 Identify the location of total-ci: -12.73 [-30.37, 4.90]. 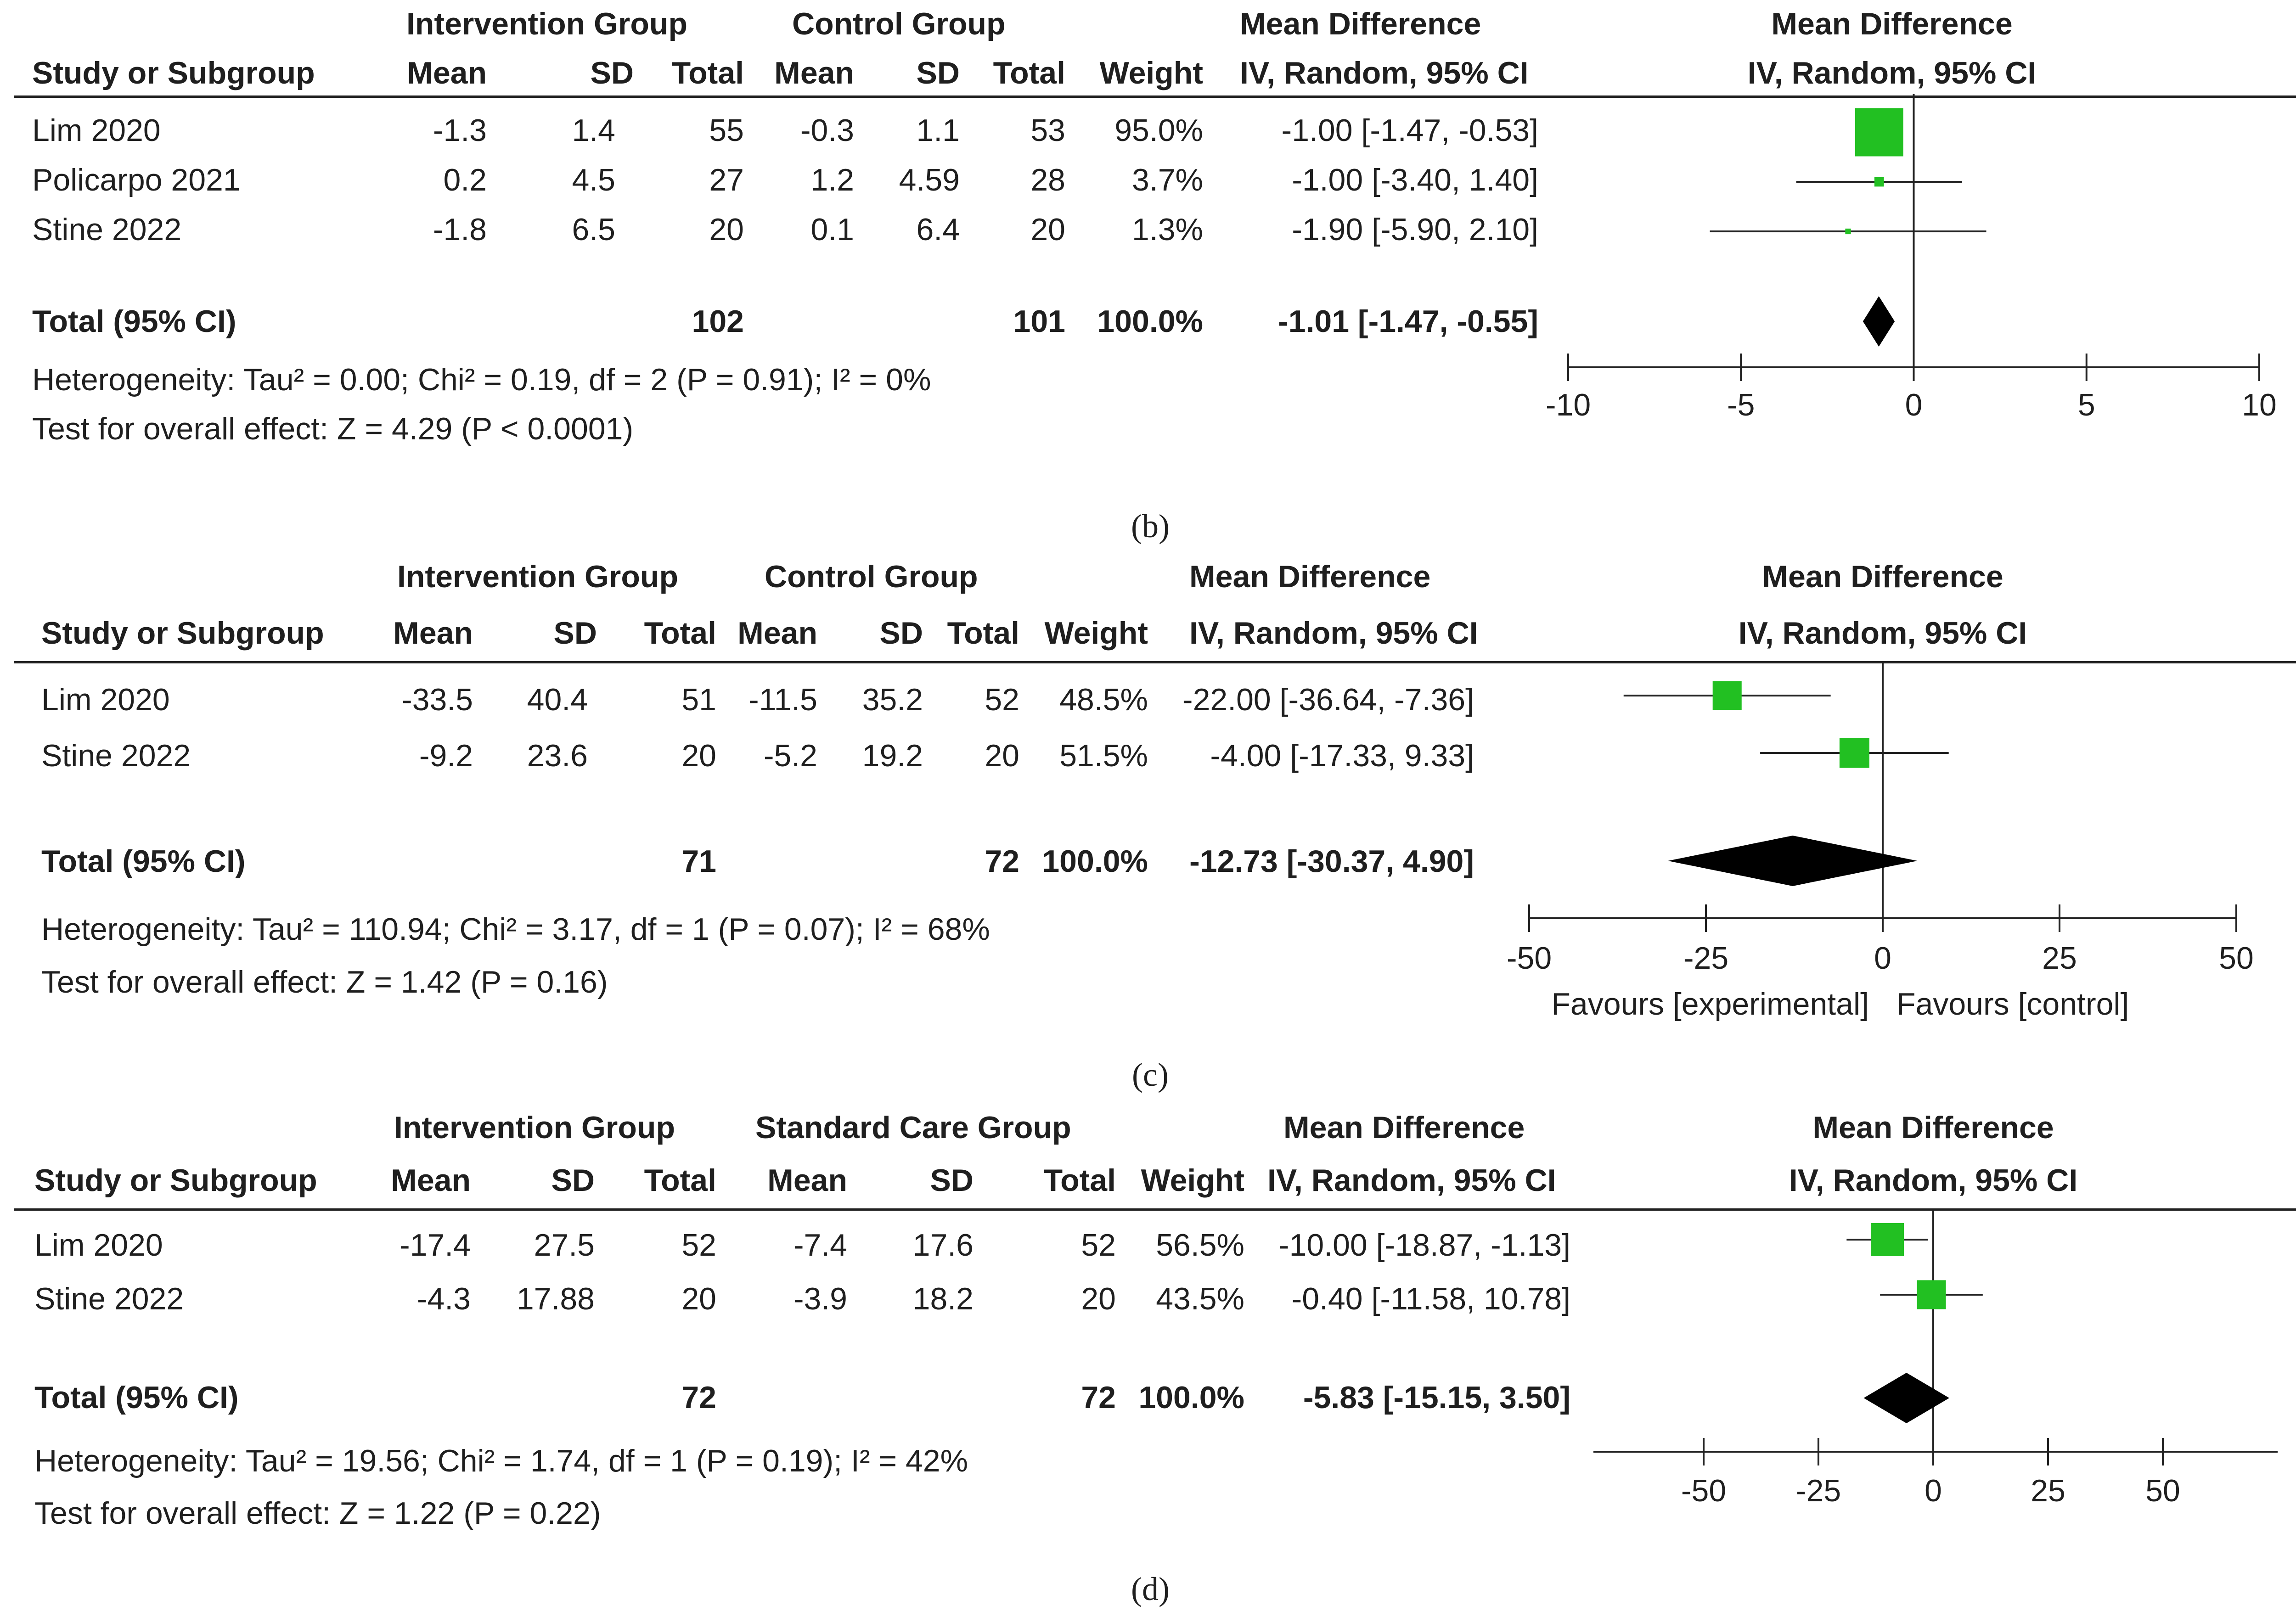
(1332, 861).